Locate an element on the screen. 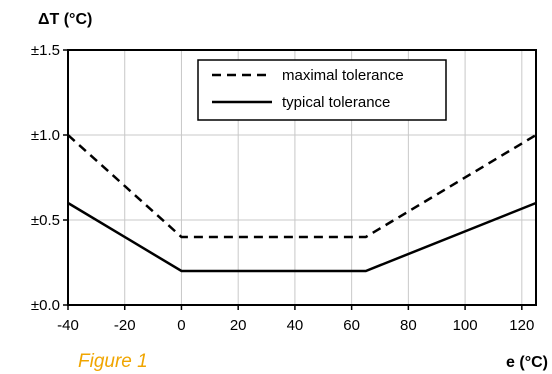  x-tick-label: 20 is located at coordinates (238, 325).